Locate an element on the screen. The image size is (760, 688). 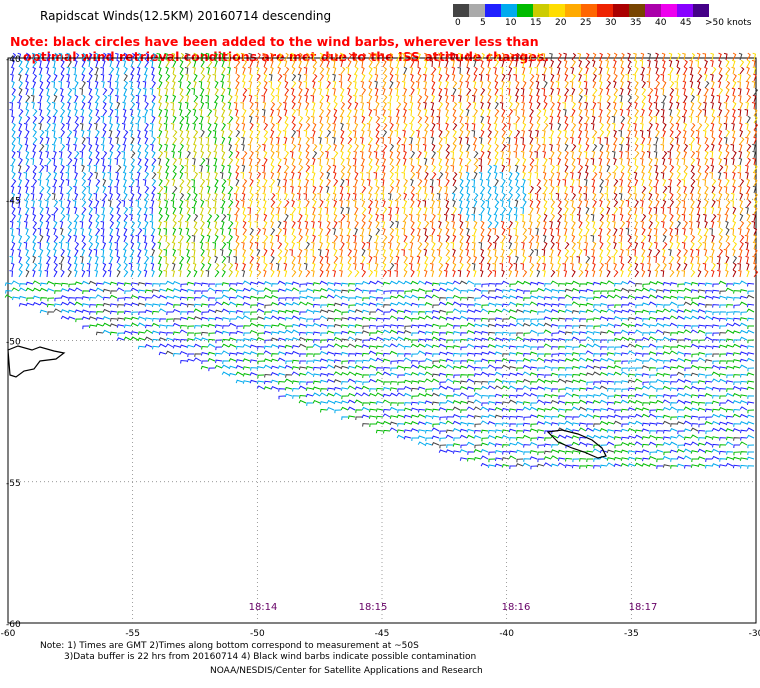
legend-label: 40 is located at coordinates (661, 23).